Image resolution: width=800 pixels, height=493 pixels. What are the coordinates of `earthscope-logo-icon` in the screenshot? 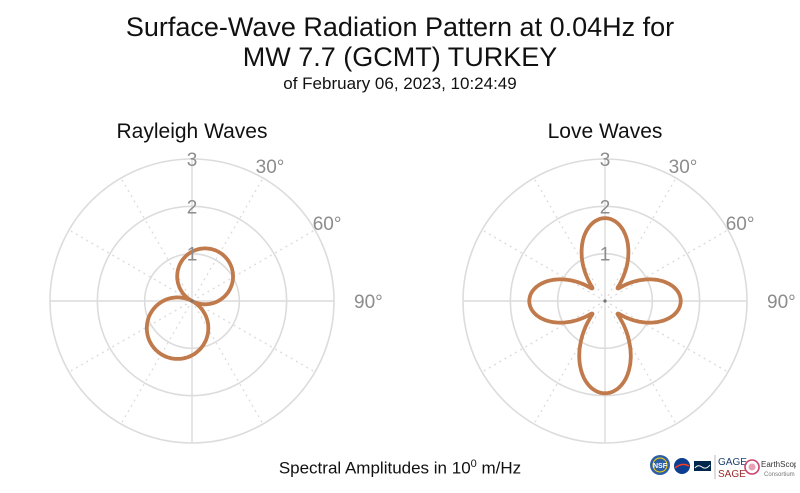 It's located at (752, 467).